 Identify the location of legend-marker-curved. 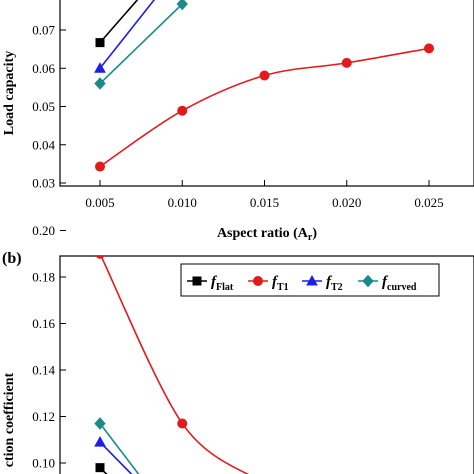
(368, 281).